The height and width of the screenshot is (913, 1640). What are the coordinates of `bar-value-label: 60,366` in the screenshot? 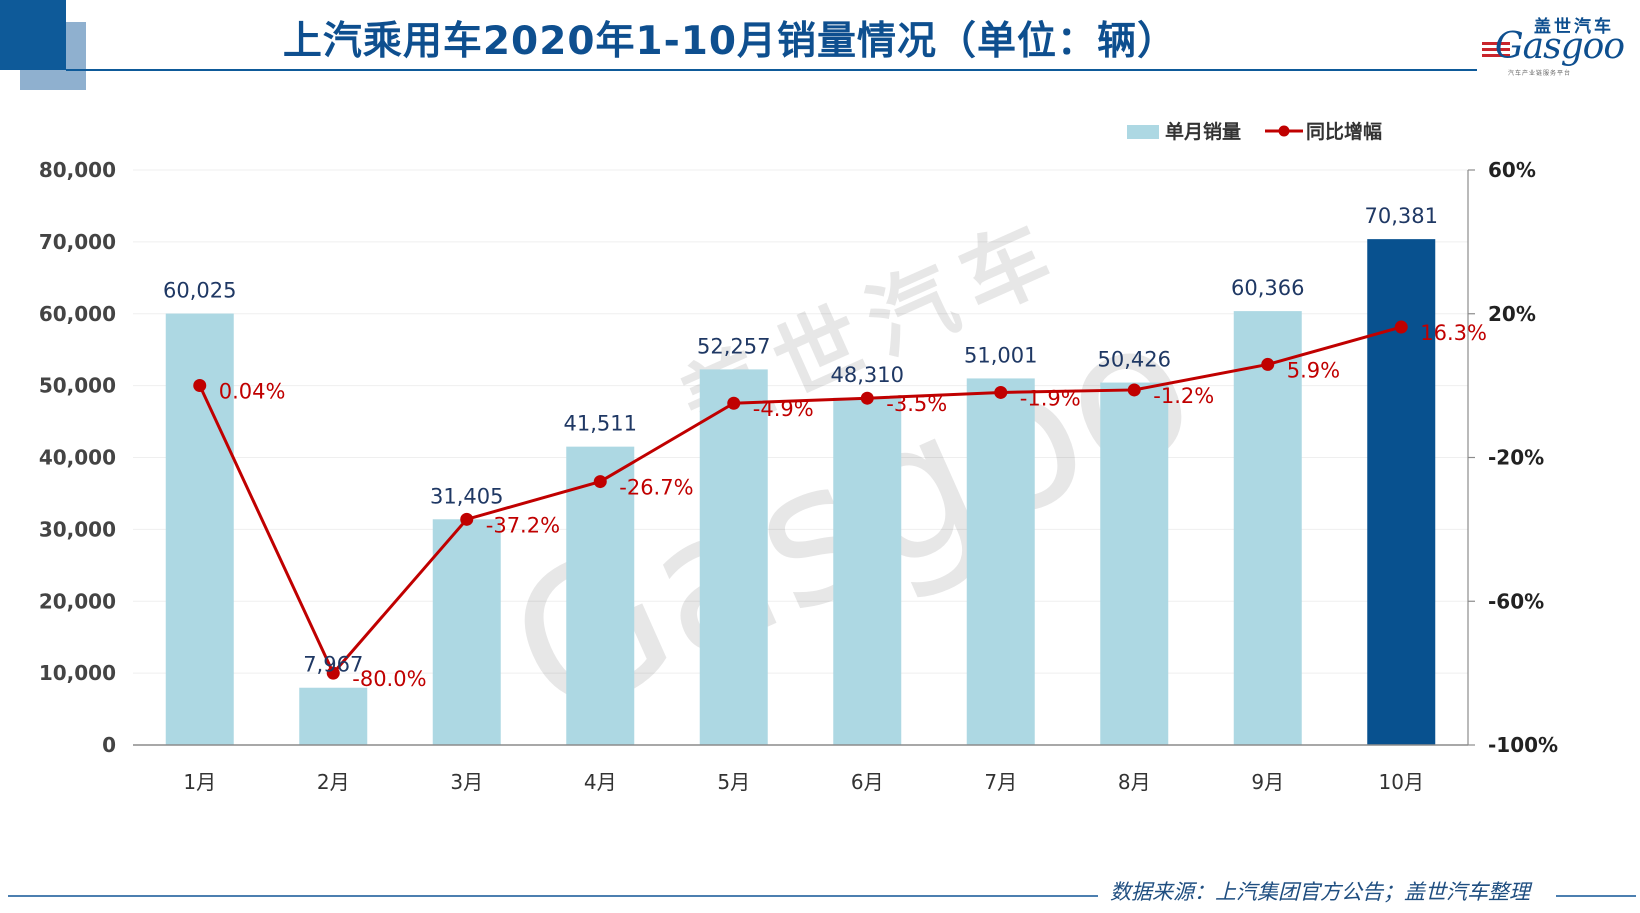 It's located at (1267, 288).